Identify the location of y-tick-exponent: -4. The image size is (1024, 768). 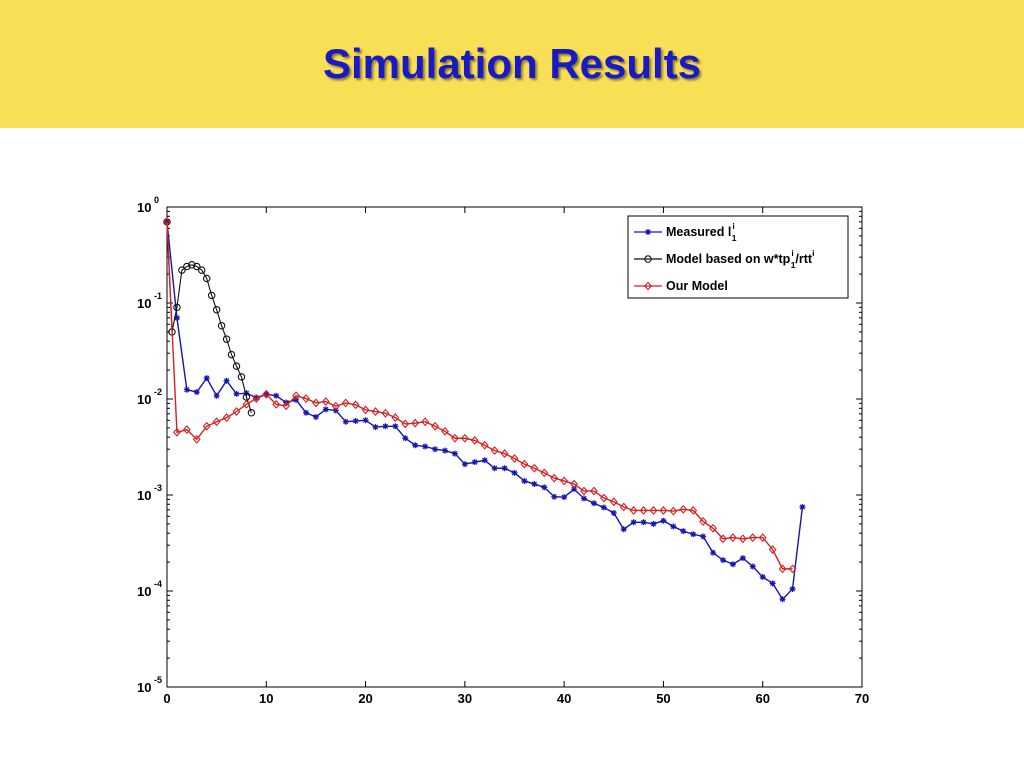
(158, 584).